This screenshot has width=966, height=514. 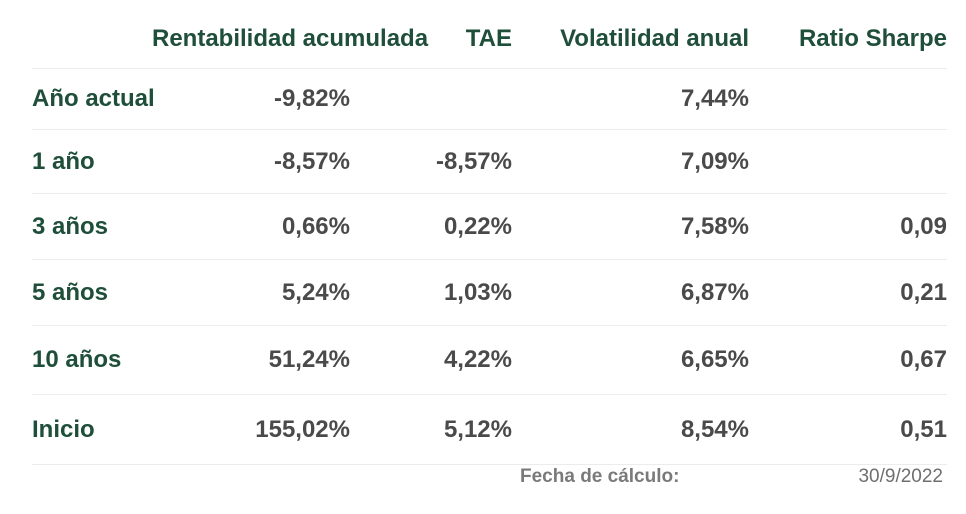 I want to click on tae-cell, so click(x=431, y=99).